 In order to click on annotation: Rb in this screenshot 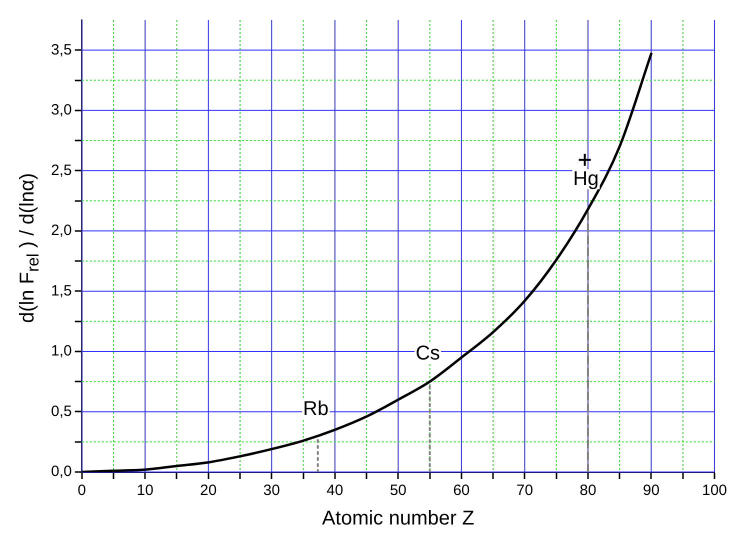, I will do `click(316, 409)`.